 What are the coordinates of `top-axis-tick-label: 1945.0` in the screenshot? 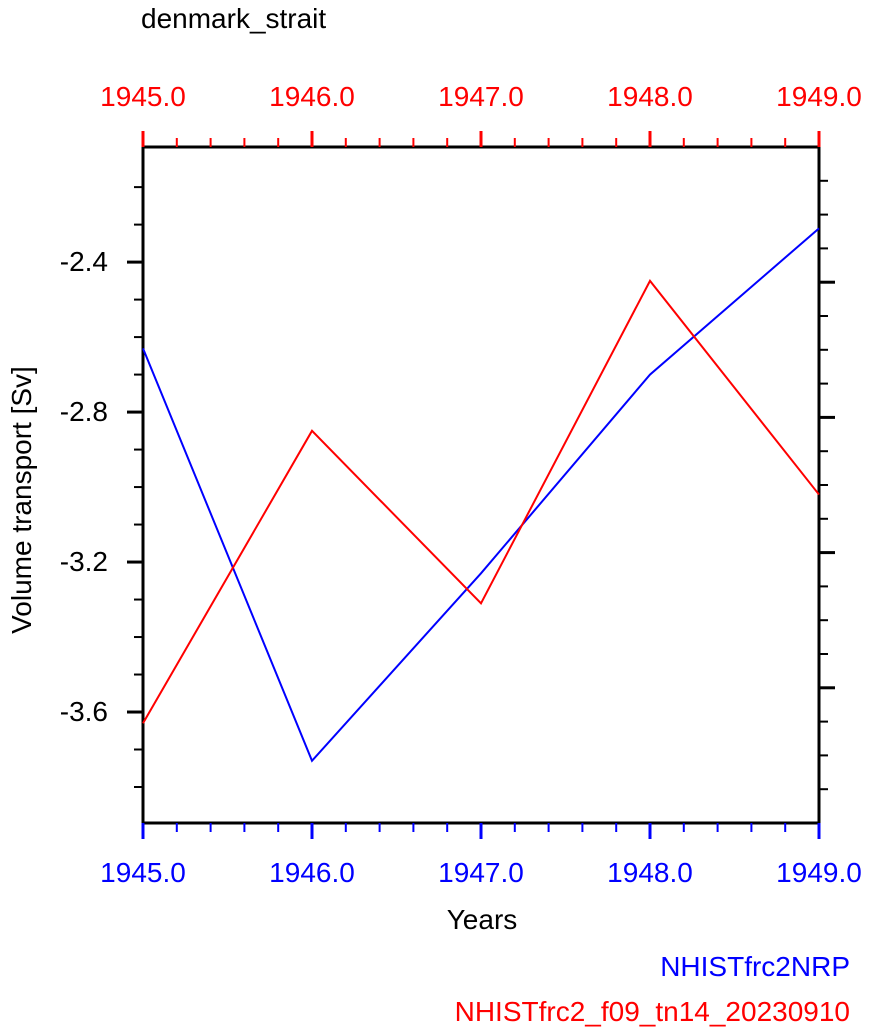 It's located at (143, 96).